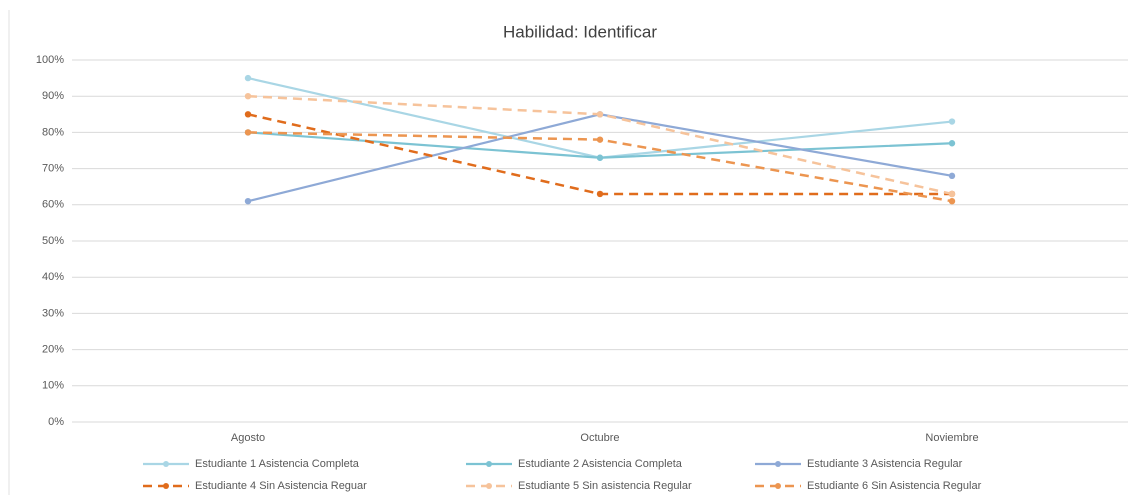  I want to click on legend-label: Estudiante 6 Sin Asistencia Regular, so click(894, 486).